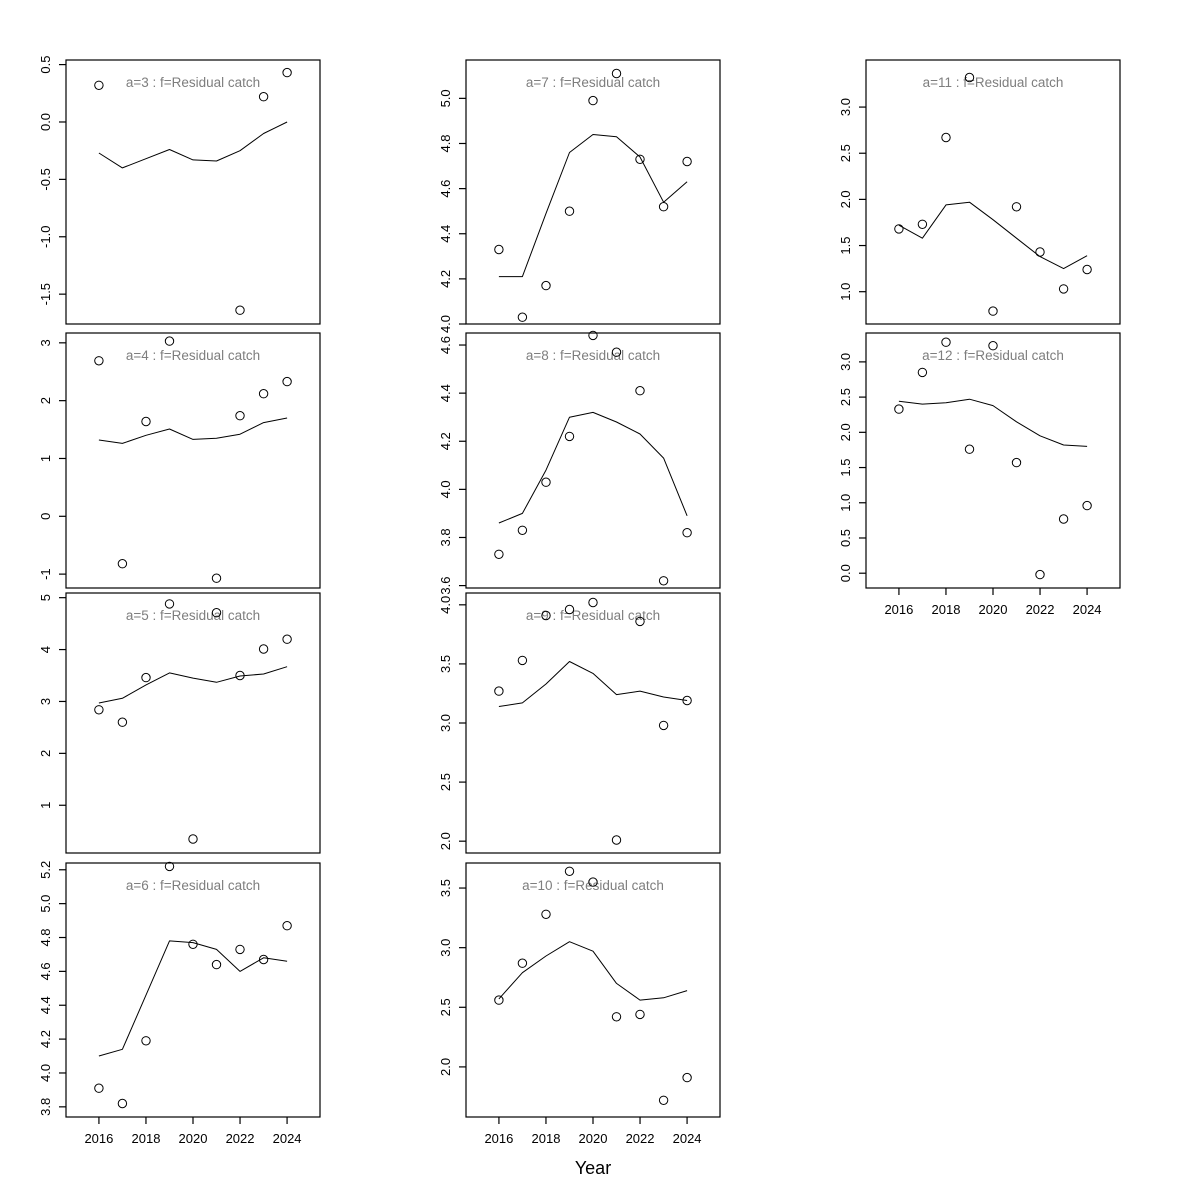  Describe the element at coordinates (445, 98) in the screenshot. I see `y-tick-label: 5.0` at that location.